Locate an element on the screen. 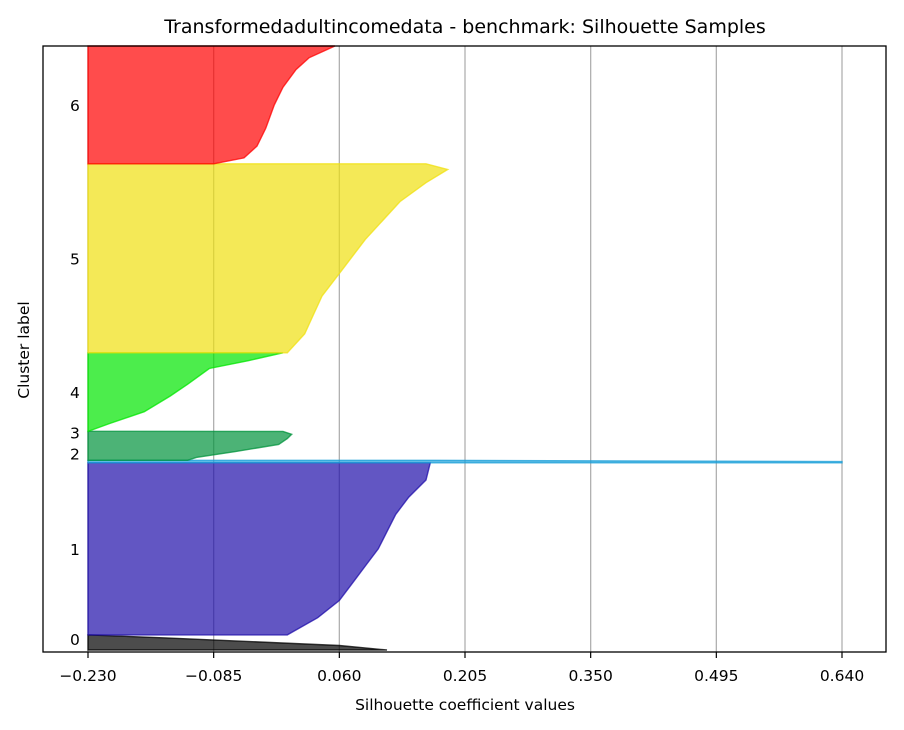 The height and width of the screenshot is (730, 904). cluster-5-band is located at coordinates (268, 258).